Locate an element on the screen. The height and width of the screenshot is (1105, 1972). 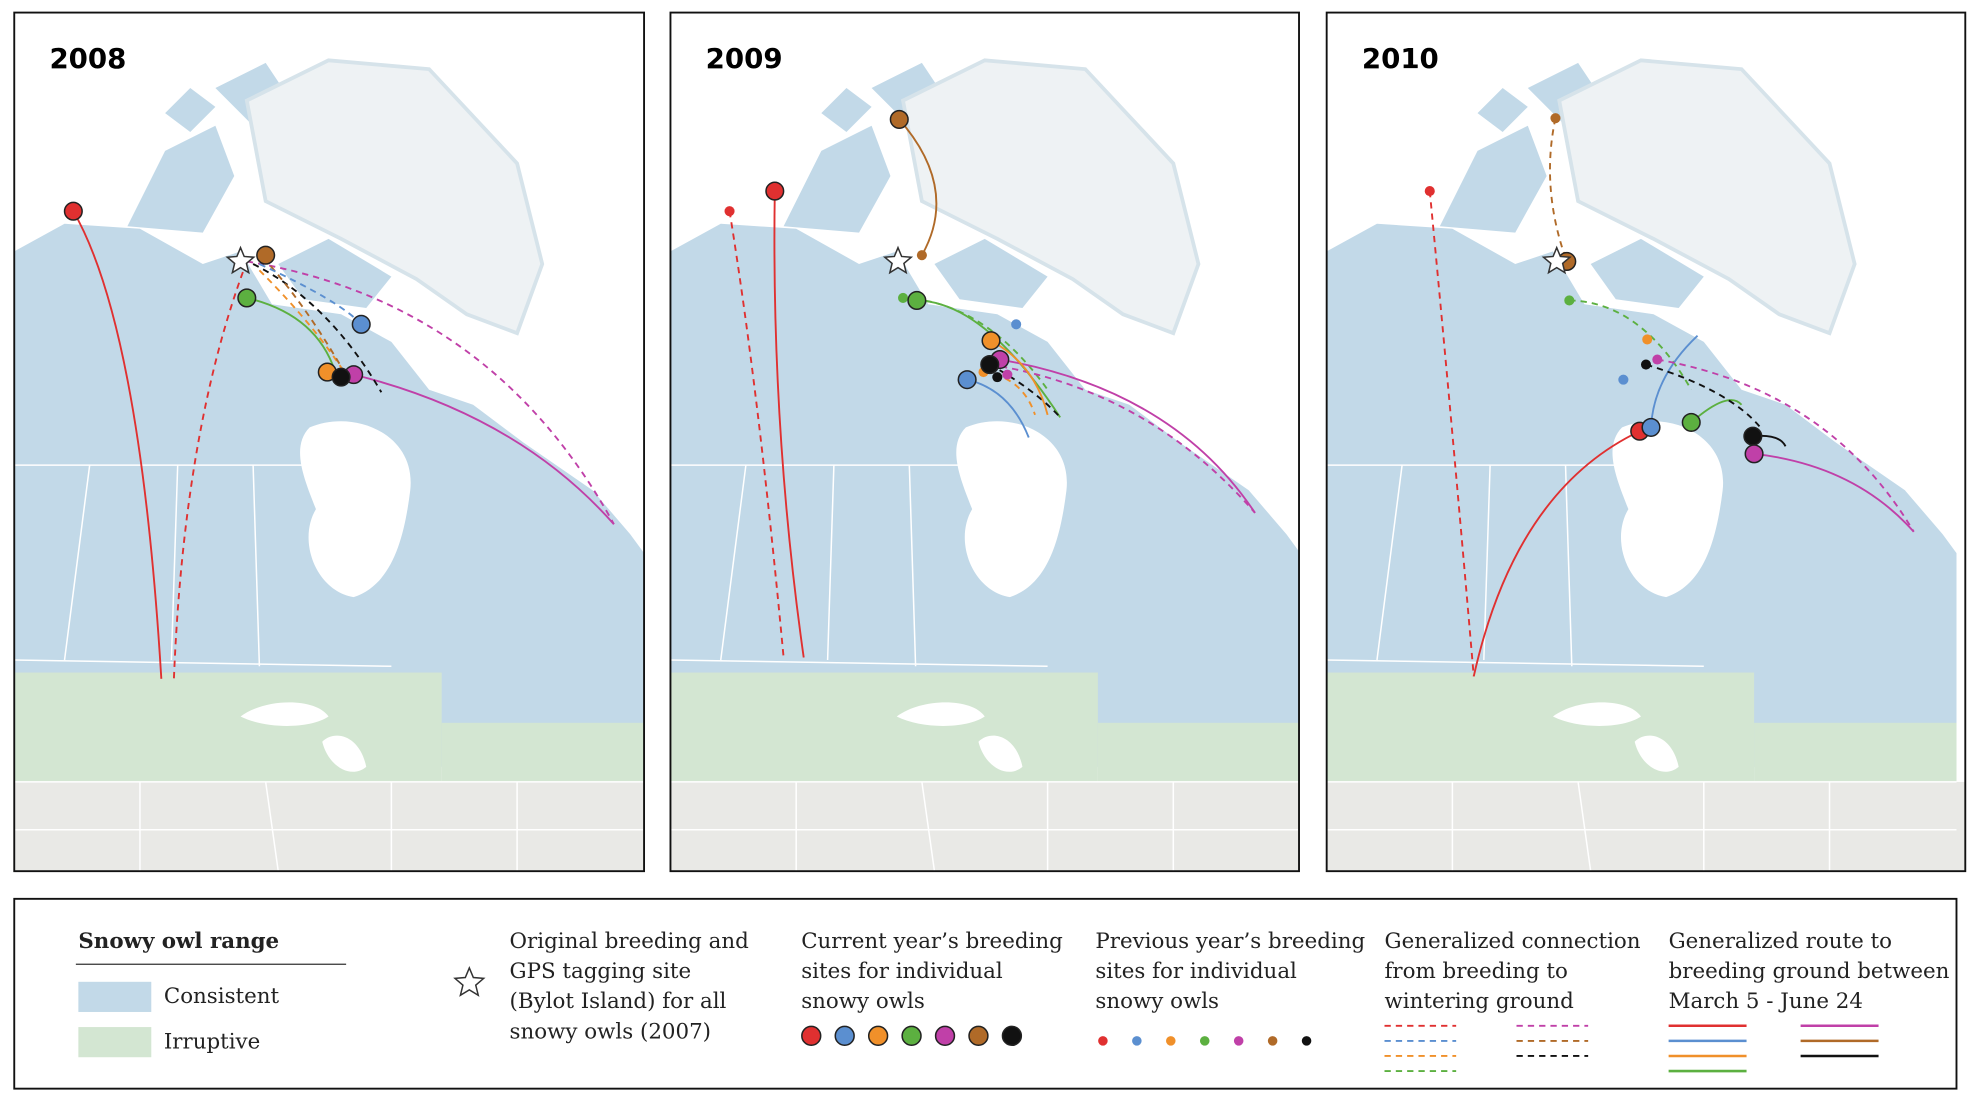
legend-text: (Bylot Island) for all is located at coordinates (618, 1001).